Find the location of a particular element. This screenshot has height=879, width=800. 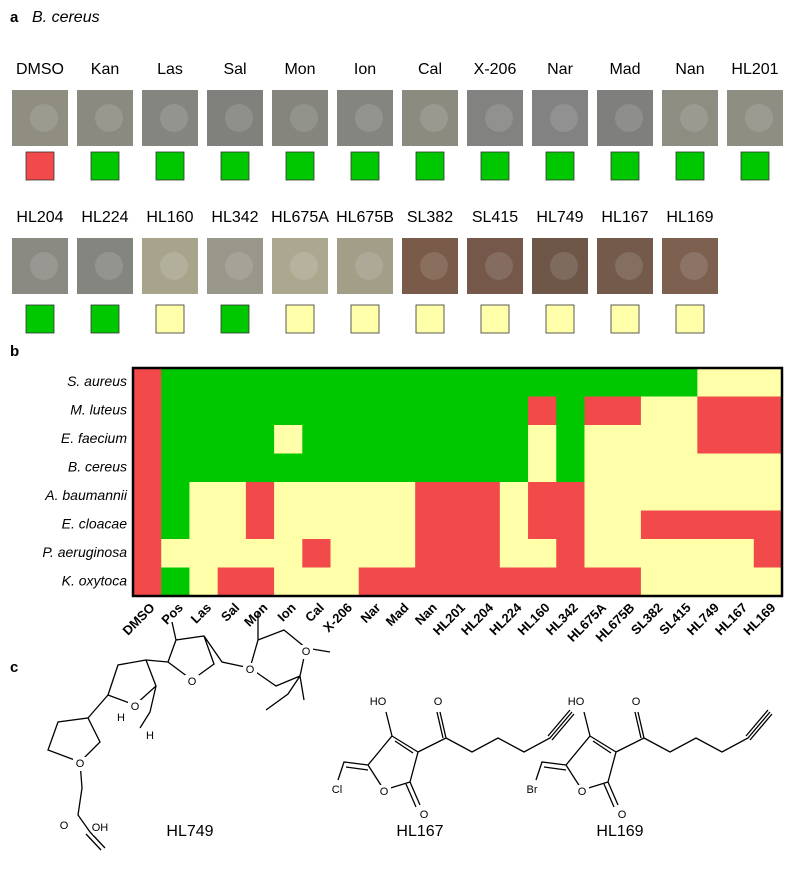

compound-label: HL675A is located at coordinates (300, 217).